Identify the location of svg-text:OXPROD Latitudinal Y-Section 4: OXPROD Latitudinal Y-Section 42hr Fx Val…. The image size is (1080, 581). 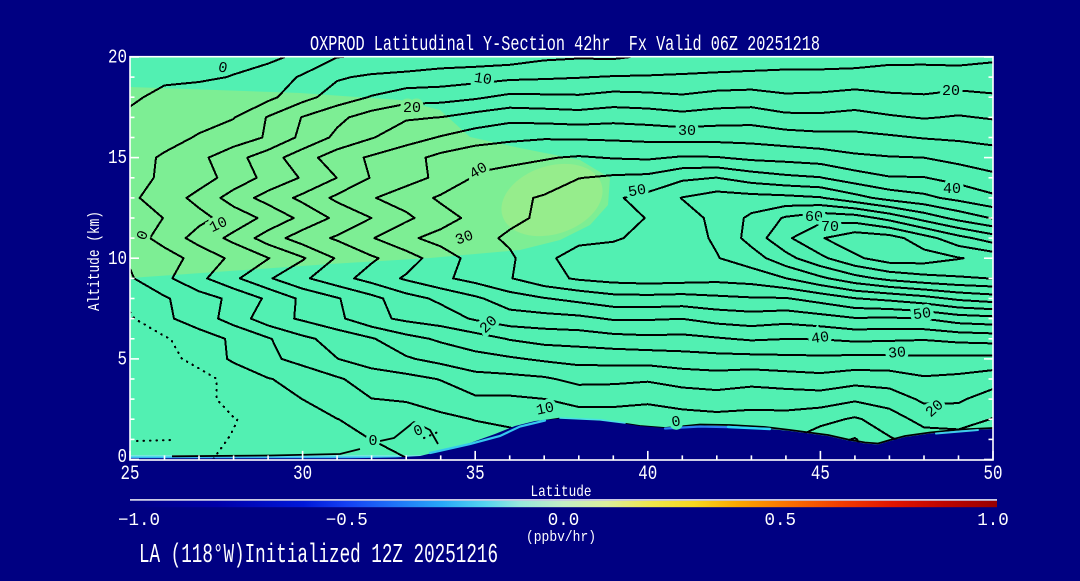
(565, 45).